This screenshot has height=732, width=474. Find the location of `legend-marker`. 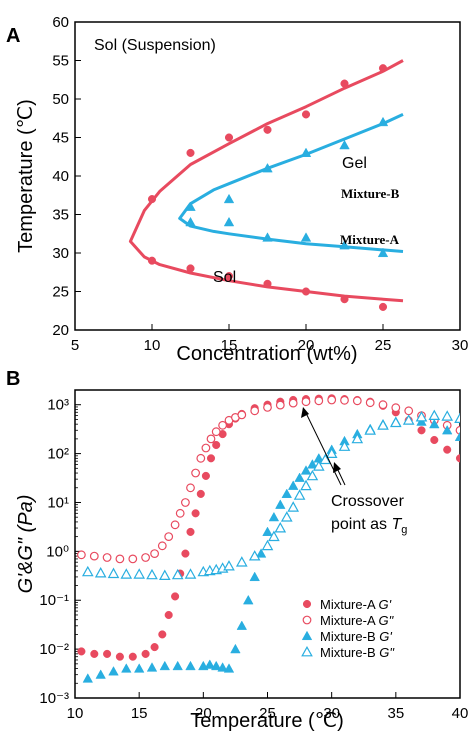

legend-marker is located at coordinates (307, 651).